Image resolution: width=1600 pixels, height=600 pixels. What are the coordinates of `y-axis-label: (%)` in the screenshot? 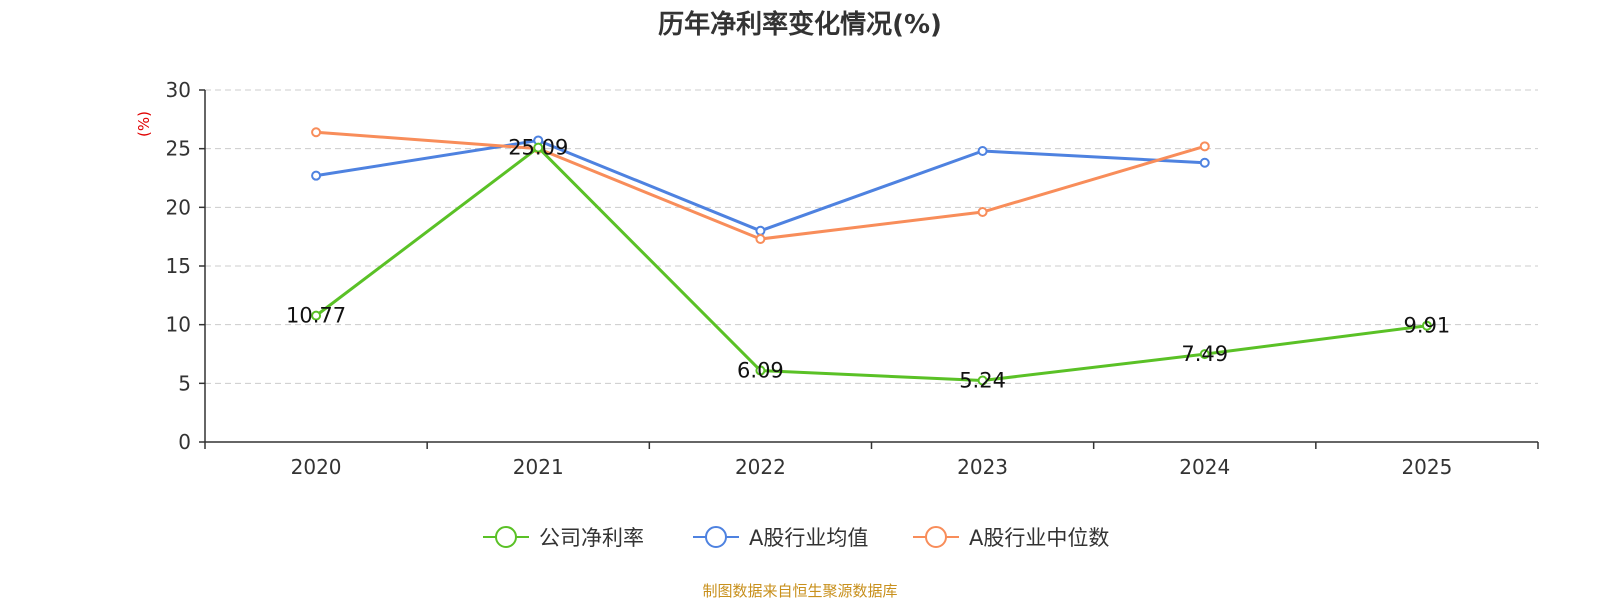 It's located at (144, 124).